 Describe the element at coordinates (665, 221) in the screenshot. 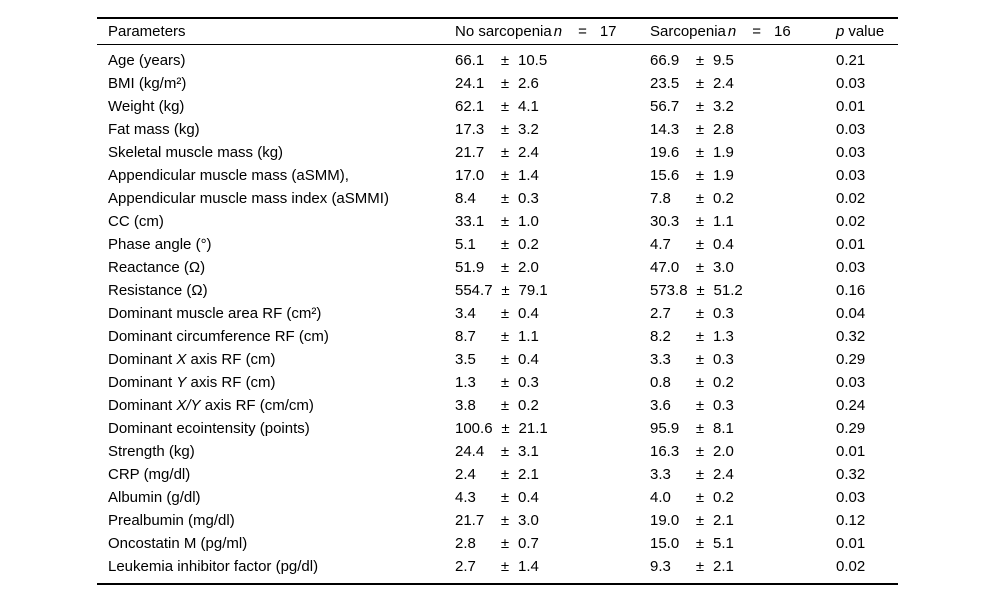

I see `mean-value: 30.3` at that location.